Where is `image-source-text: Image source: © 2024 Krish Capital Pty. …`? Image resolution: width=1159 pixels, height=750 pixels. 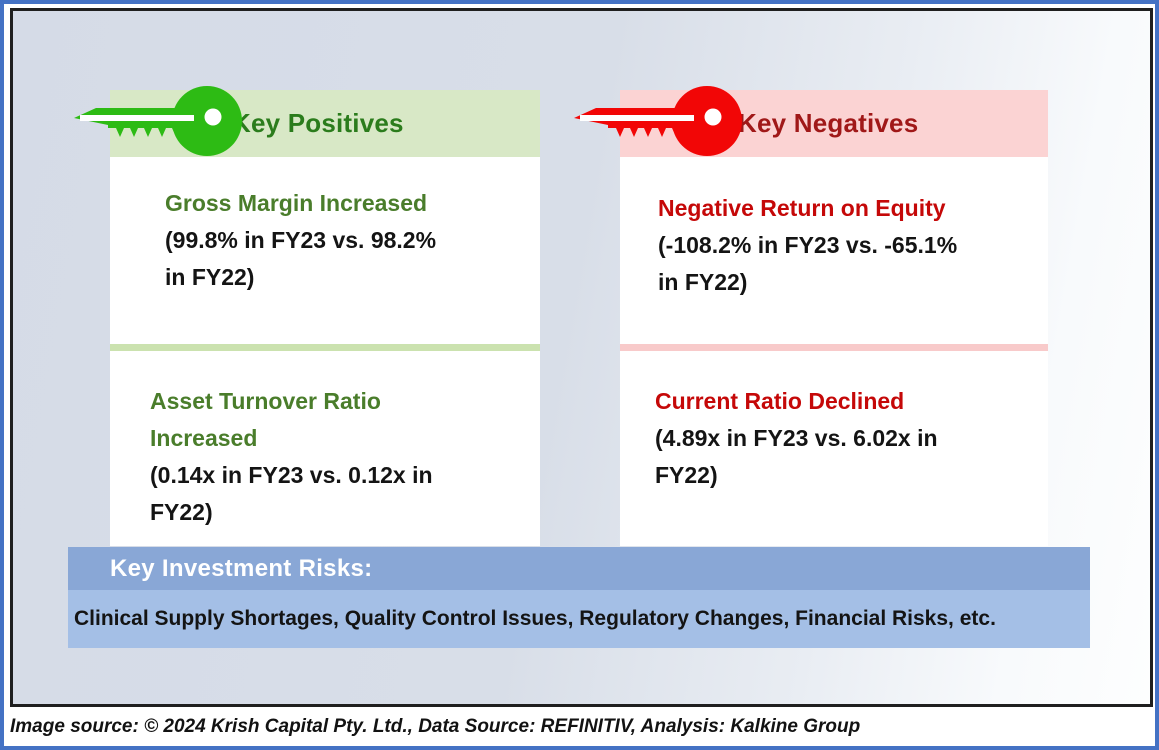
image-source-text: Image source: © 2024 Krish Capital Pty. … is located at coordinates (435, 726).